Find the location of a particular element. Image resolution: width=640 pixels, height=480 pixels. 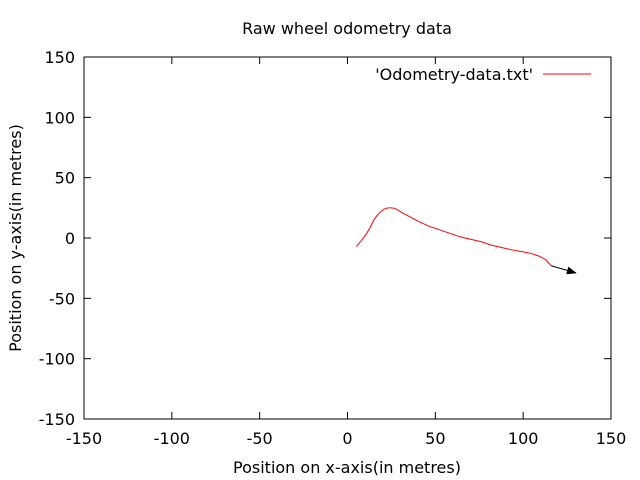

heading-arrow is located at coordinates (564, 270).